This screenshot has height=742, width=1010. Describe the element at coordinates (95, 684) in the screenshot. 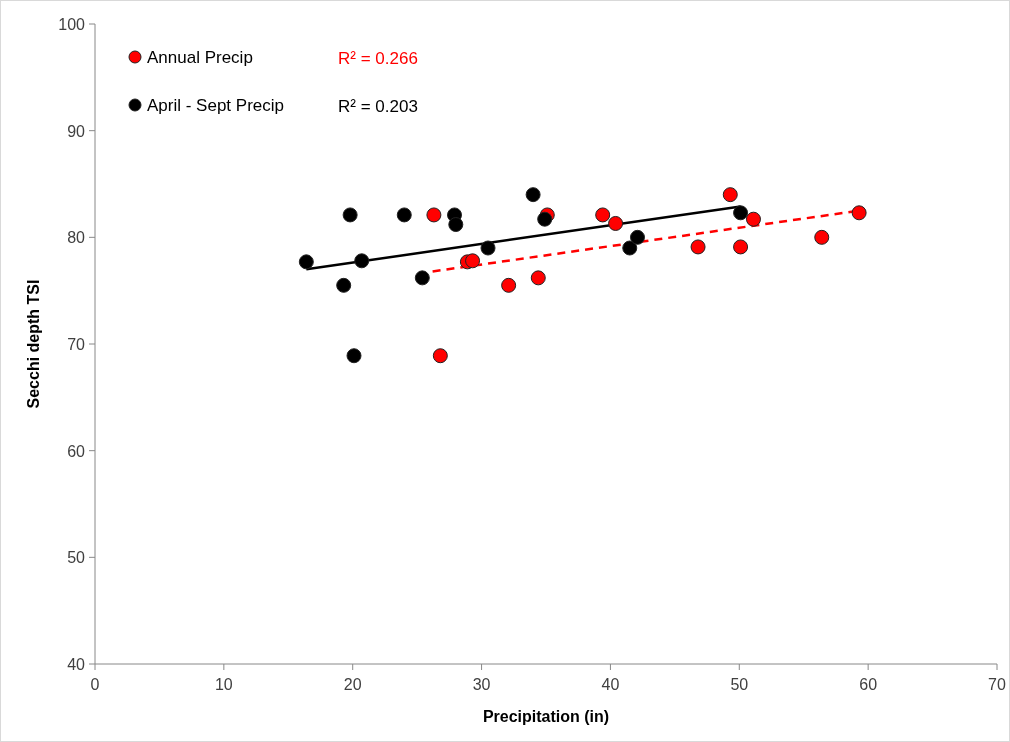

I see `x-tick-label: 0` at that location.